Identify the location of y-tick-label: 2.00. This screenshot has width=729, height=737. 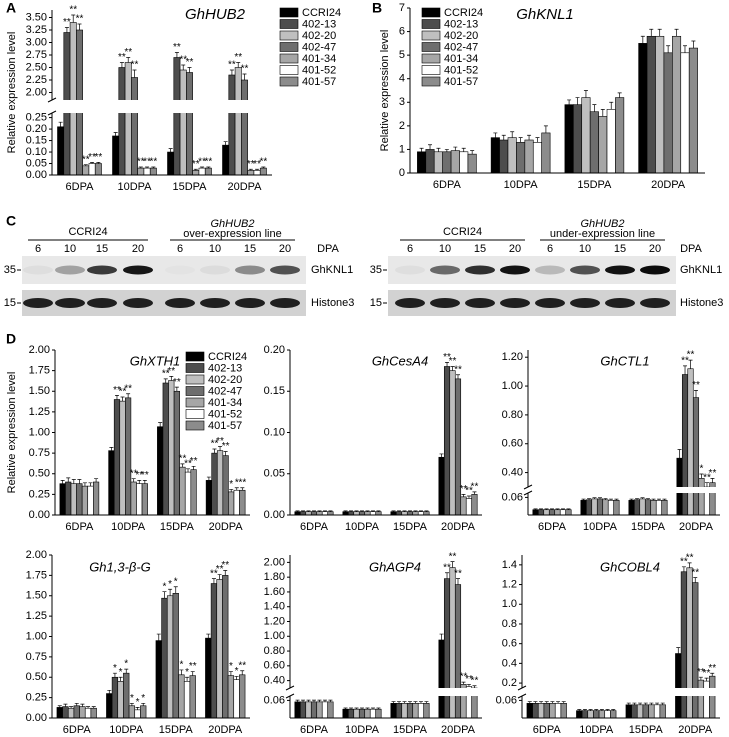
(36, 92).